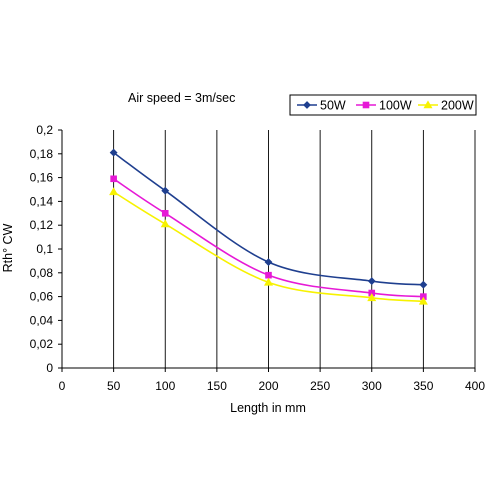  What do you see at coordinates (49, 368) in the screenshot?
I see `y-tick-label: 0` at bounding box center [49, 368].